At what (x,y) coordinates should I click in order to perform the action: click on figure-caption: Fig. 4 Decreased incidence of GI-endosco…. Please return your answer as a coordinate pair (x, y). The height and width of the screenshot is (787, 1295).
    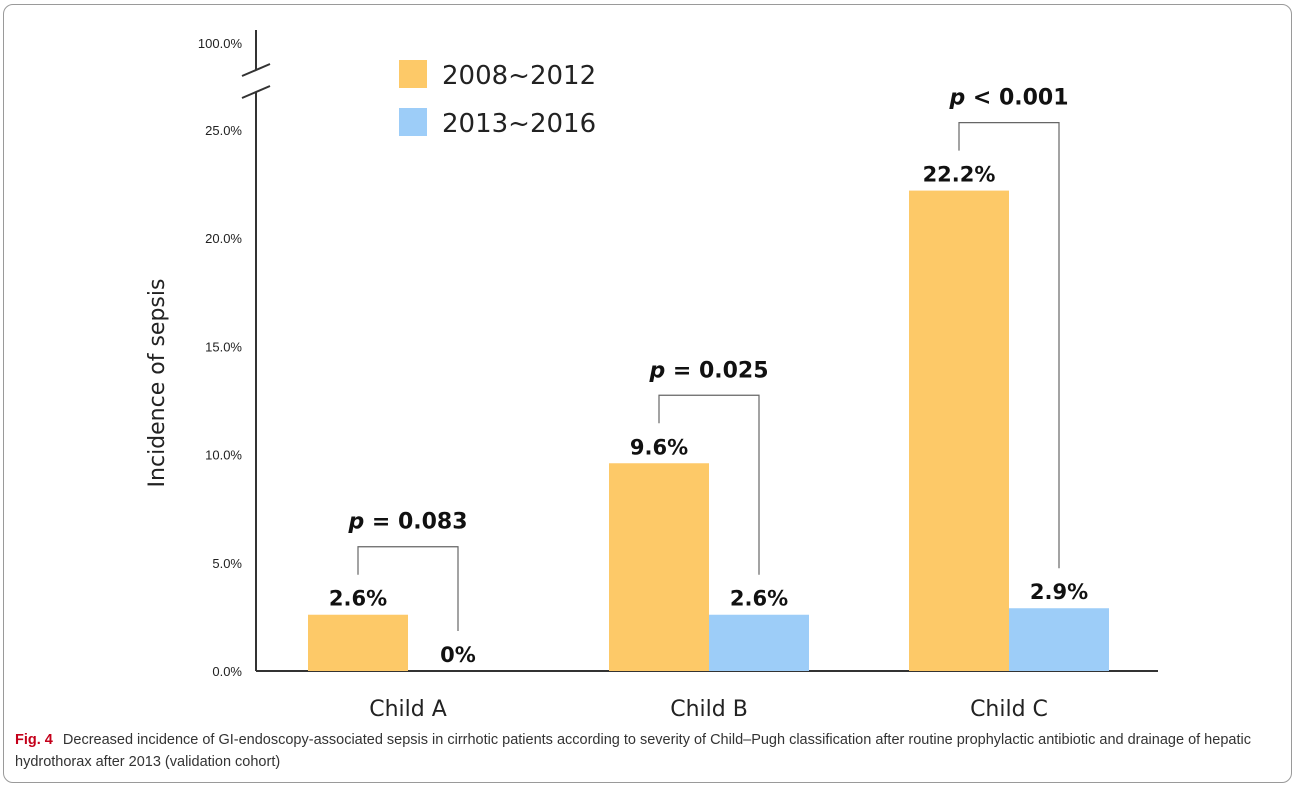
    Looking at the image, I should click on (647, 751).